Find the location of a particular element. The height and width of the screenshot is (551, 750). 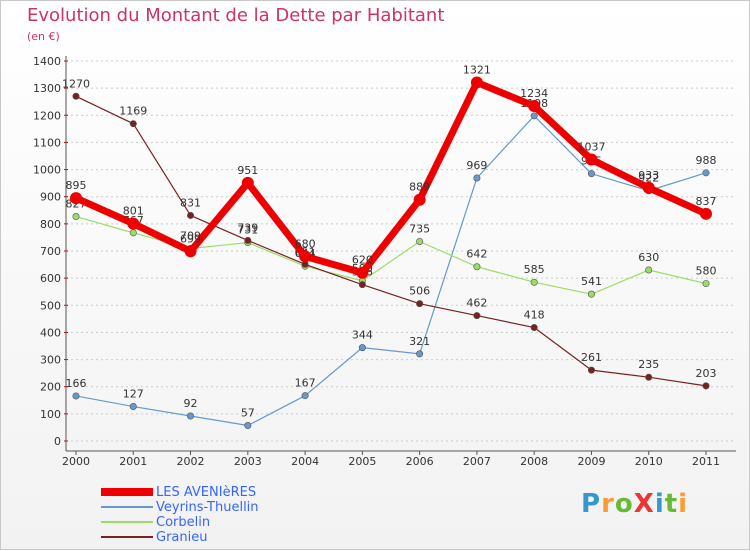

logo-letter: t is located at coordinates (671, 504).